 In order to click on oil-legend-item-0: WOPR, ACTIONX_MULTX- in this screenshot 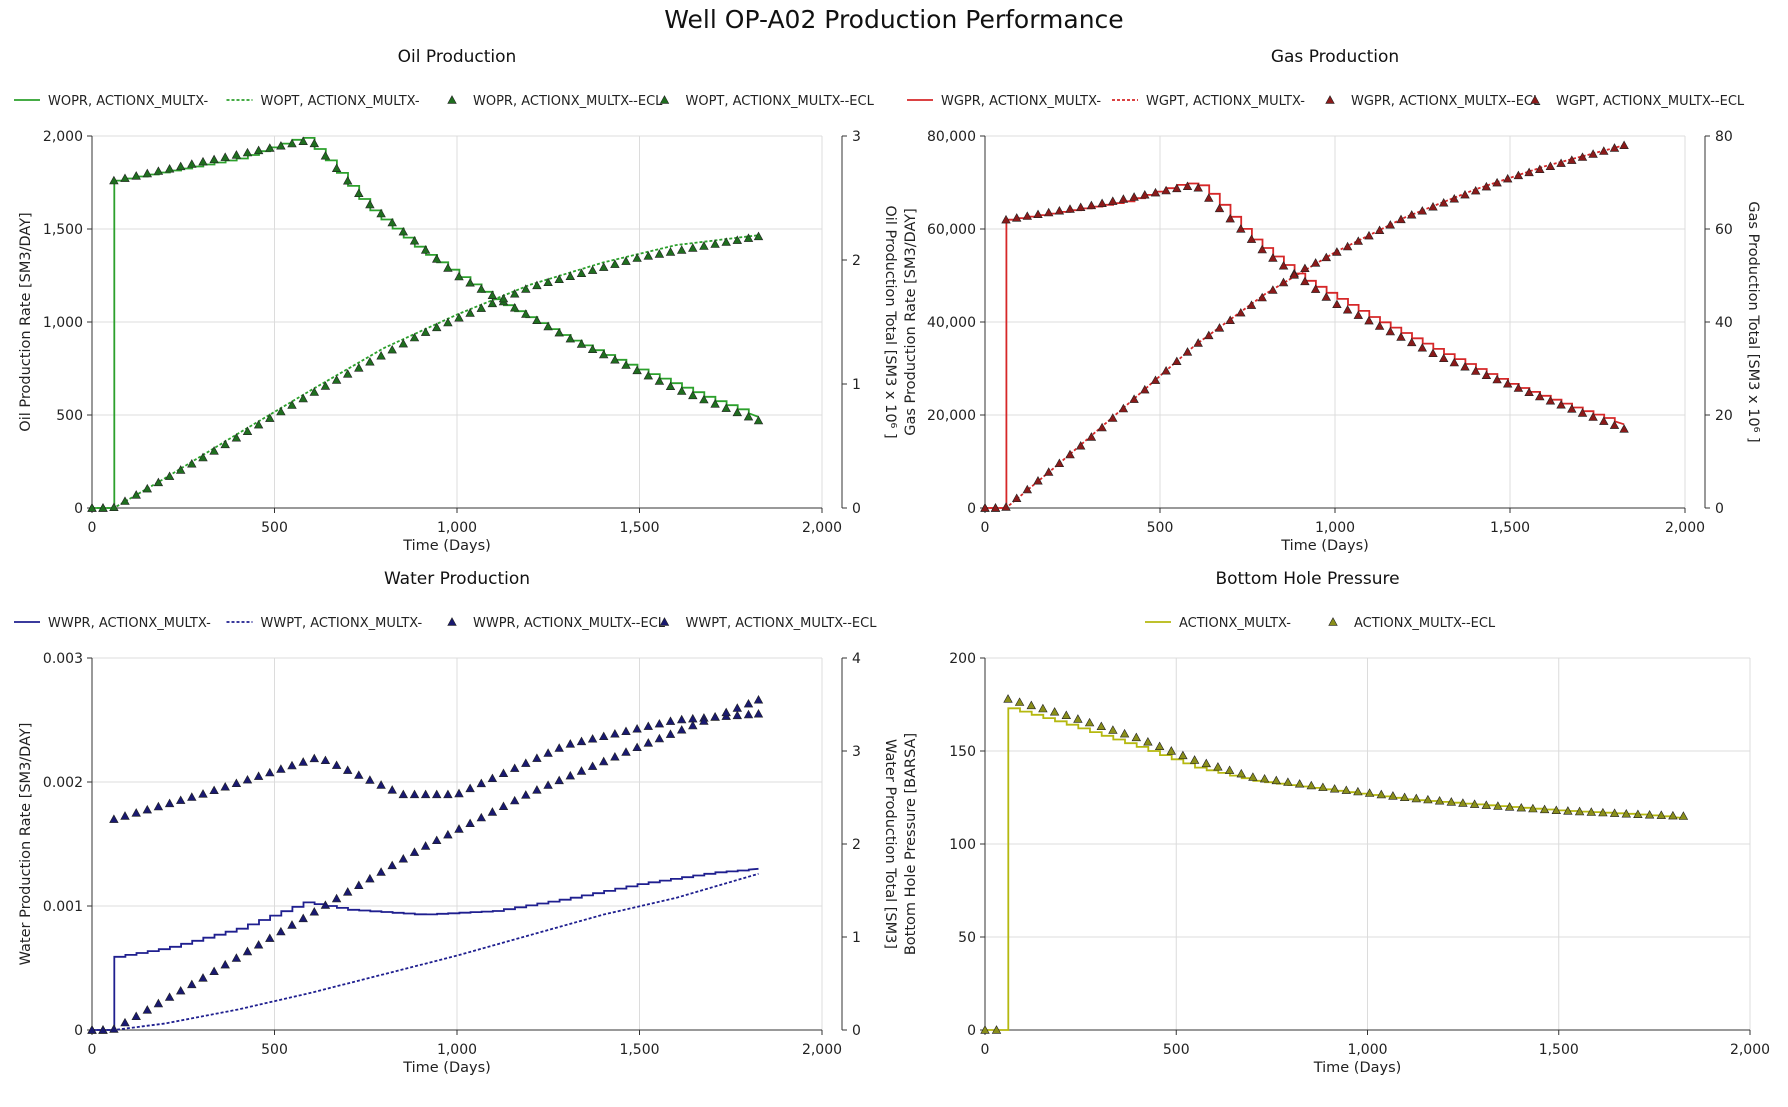, I will do `click(111, 101)`.